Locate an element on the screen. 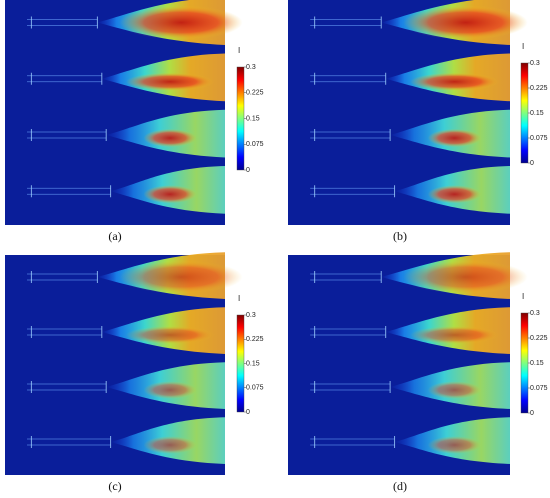 The height and width of the screenshot is (498, 550). panel-label: (c) is located at coordinates (114, 486).